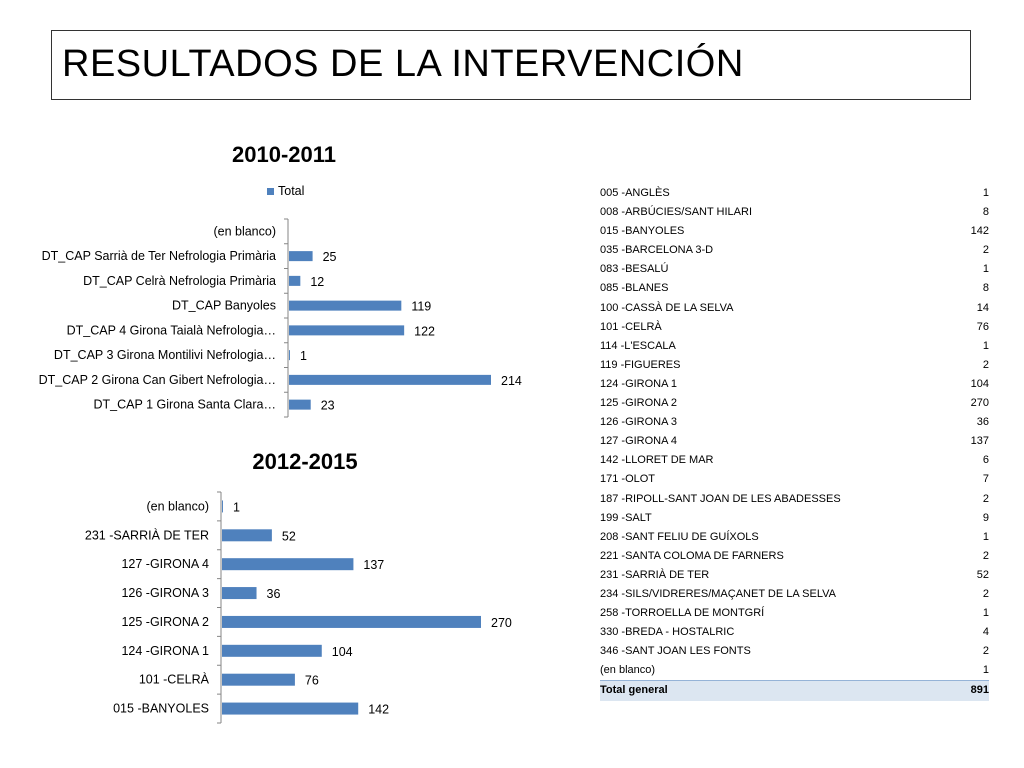 The image size is (1024, 768). I want to click on row-label: 008 -ARBÚCIES/SANT HILARI, so click(676, 212).